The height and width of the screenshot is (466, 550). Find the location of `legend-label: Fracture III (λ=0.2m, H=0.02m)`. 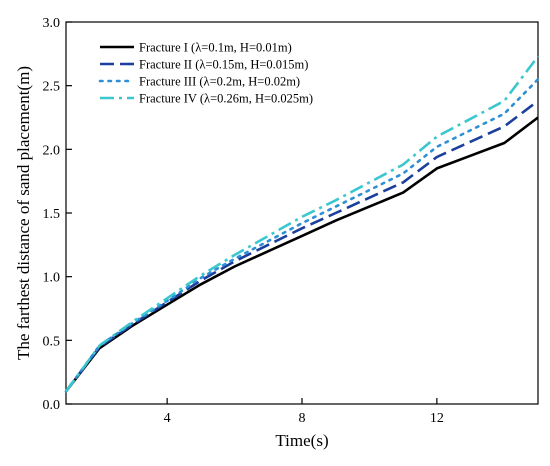

legend-label: Fracture III (λ=0.2m, H=0.02m) is located at coordinates (219, 82).